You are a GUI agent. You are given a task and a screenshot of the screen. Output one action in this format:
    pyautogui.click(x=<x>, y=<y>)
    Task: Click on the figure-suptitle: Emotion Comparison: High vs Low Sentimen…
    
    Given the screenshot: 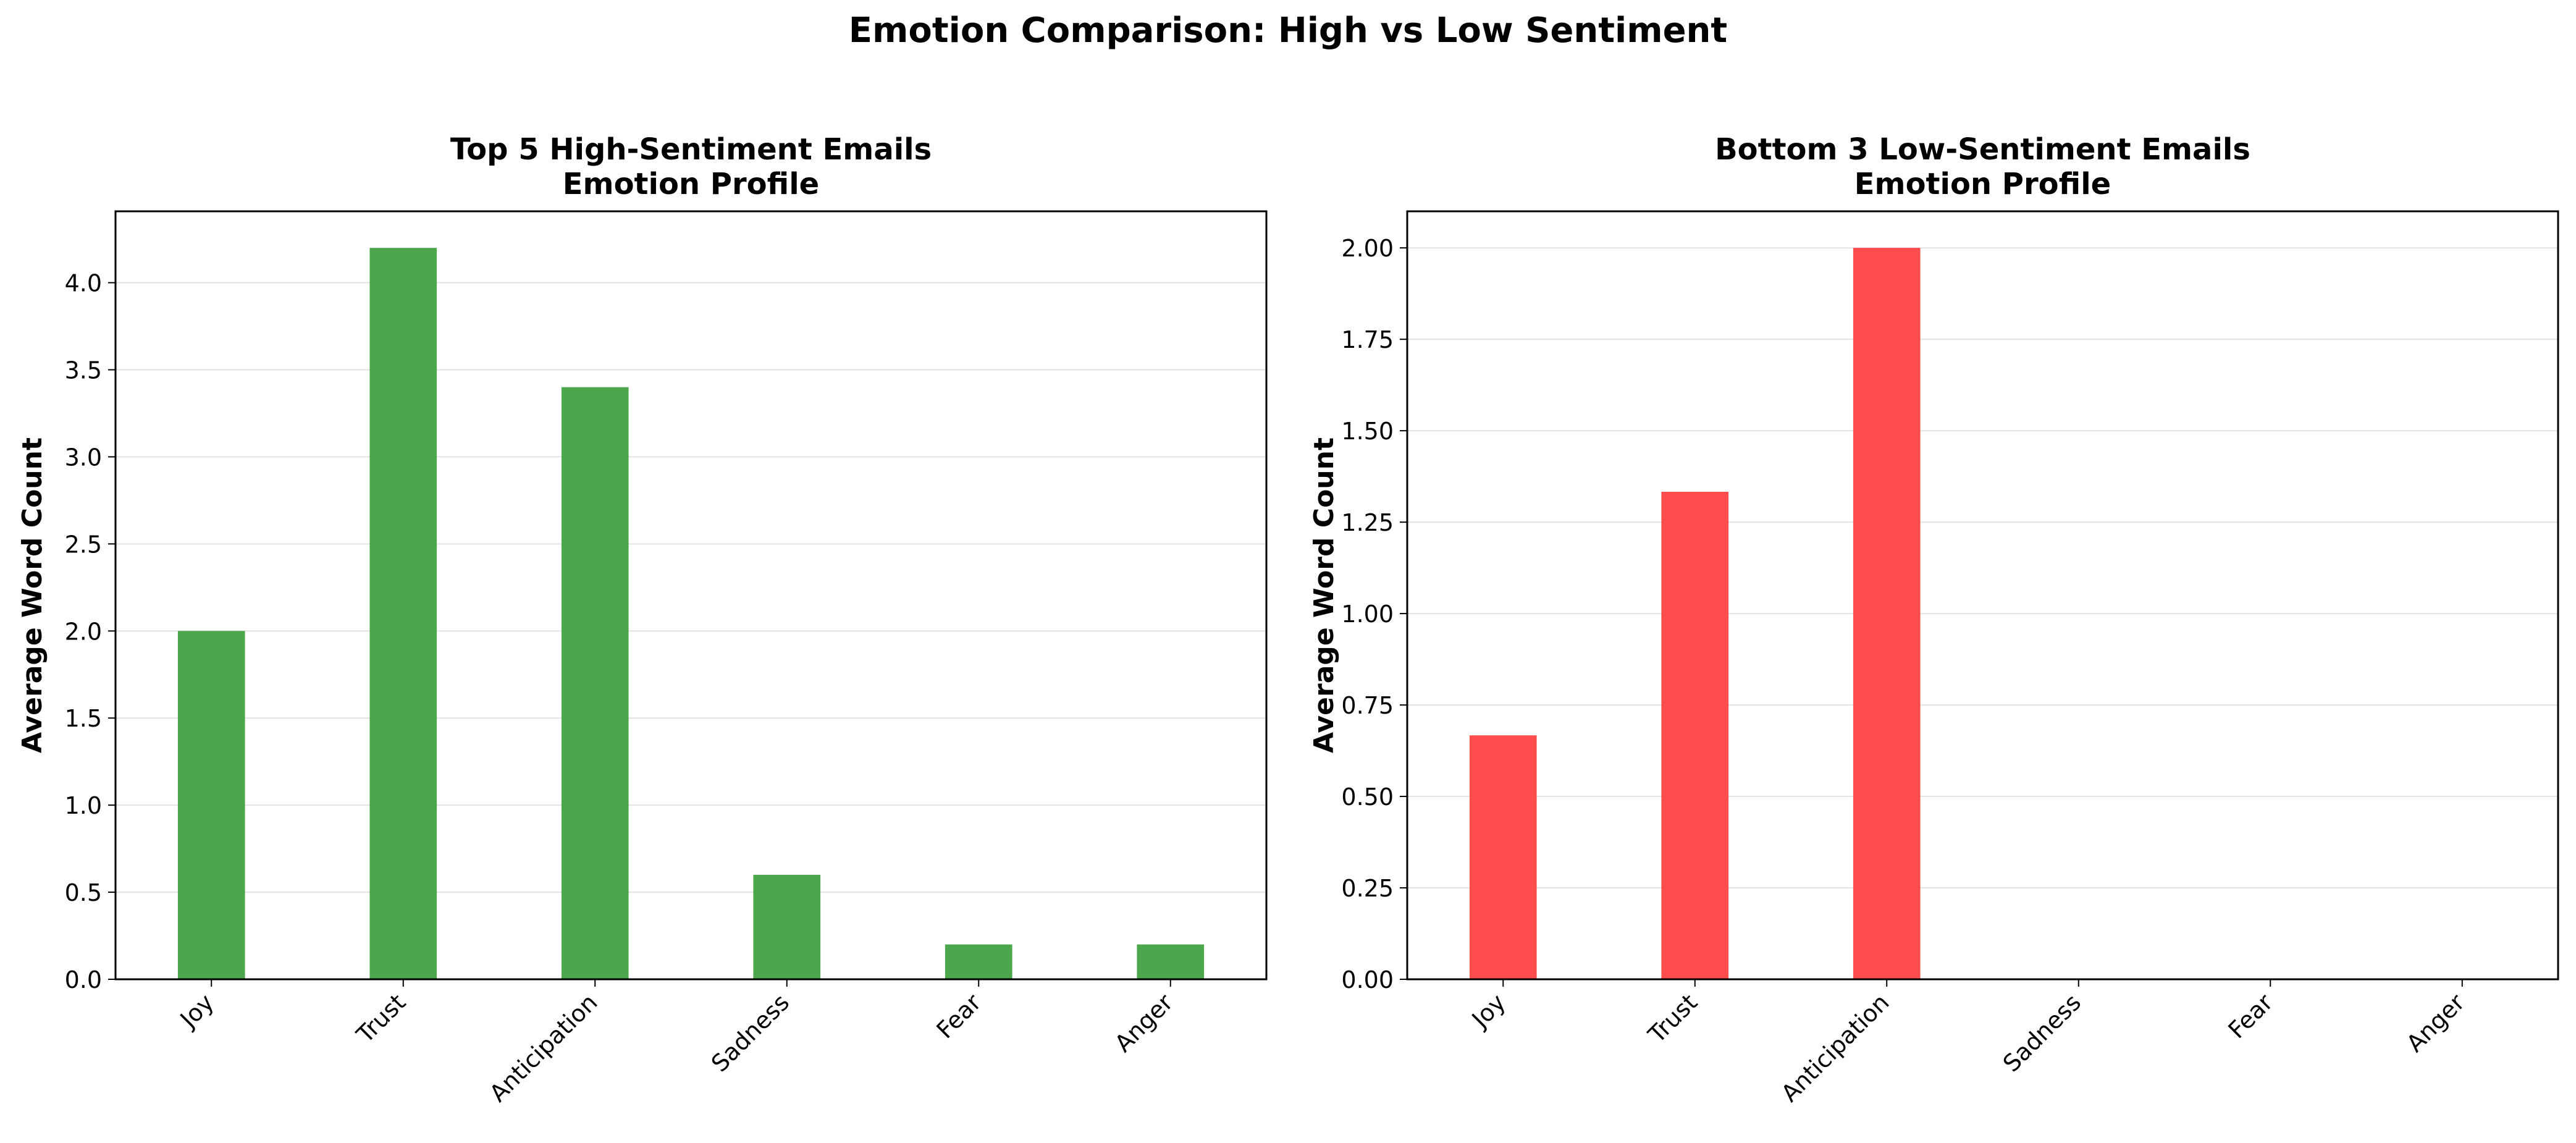 What is the action you would take?
    pyautogui.click(x=1288, y=31)
    